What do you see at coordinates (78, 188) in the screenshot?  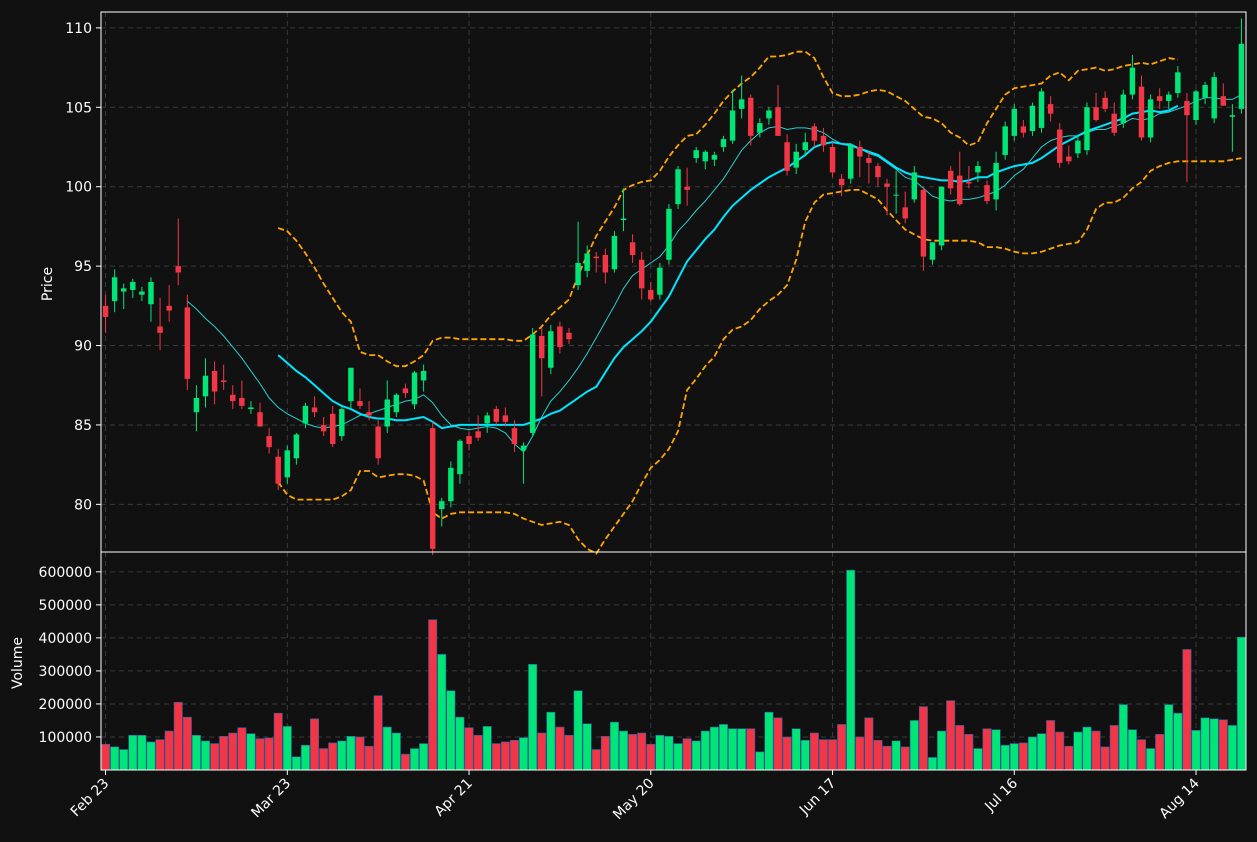 I see `price-tick-label: 100` at bounding box center [78, 188].